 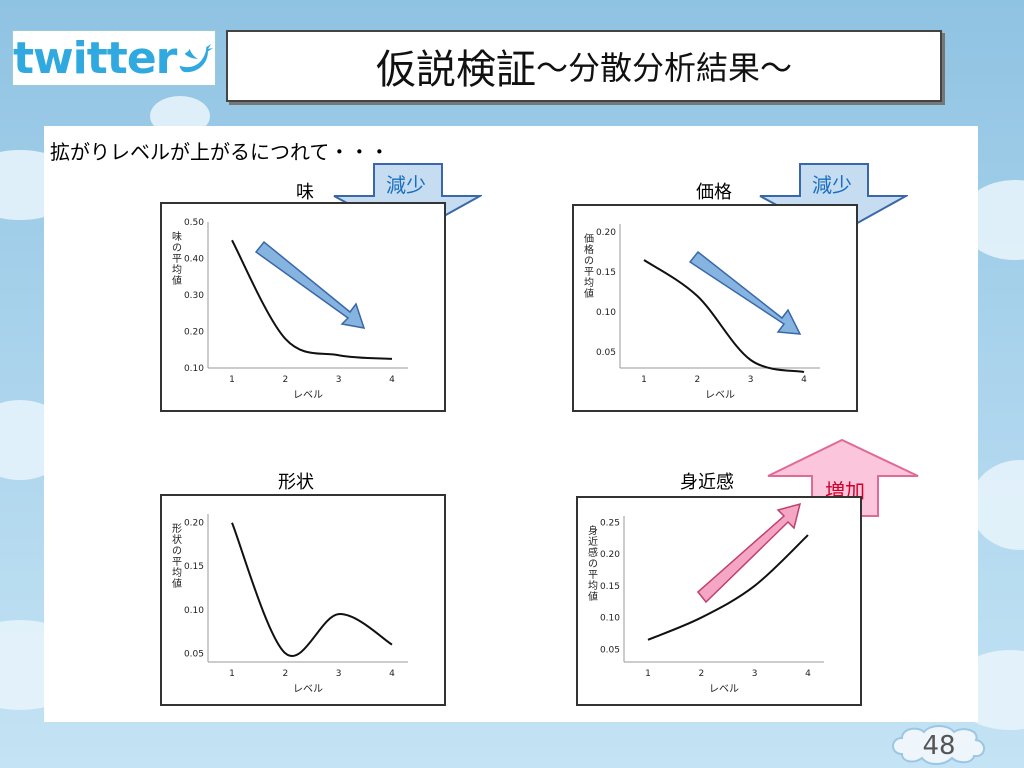 What do you see at coordinates (593, 563) in the screenshot?
I see `y-axis-label: 身近感の平均値` at bounding box center [593, 563].